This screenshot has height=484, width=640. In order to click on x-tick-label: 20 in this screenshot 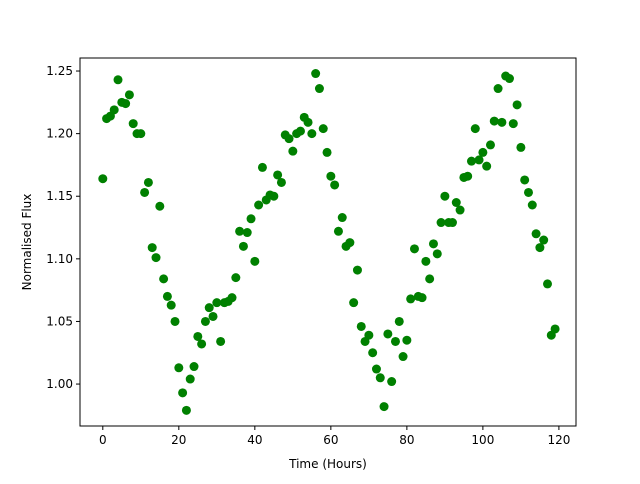, I will do `click(178, 440)`.